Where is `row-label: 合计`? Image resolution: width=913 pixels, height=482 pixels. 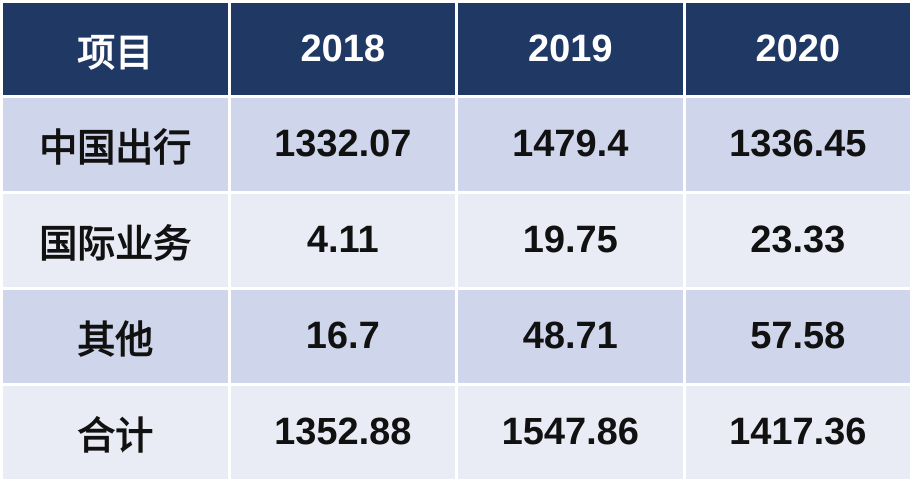 row-label: 合计 is located at coordinates (115, 432).